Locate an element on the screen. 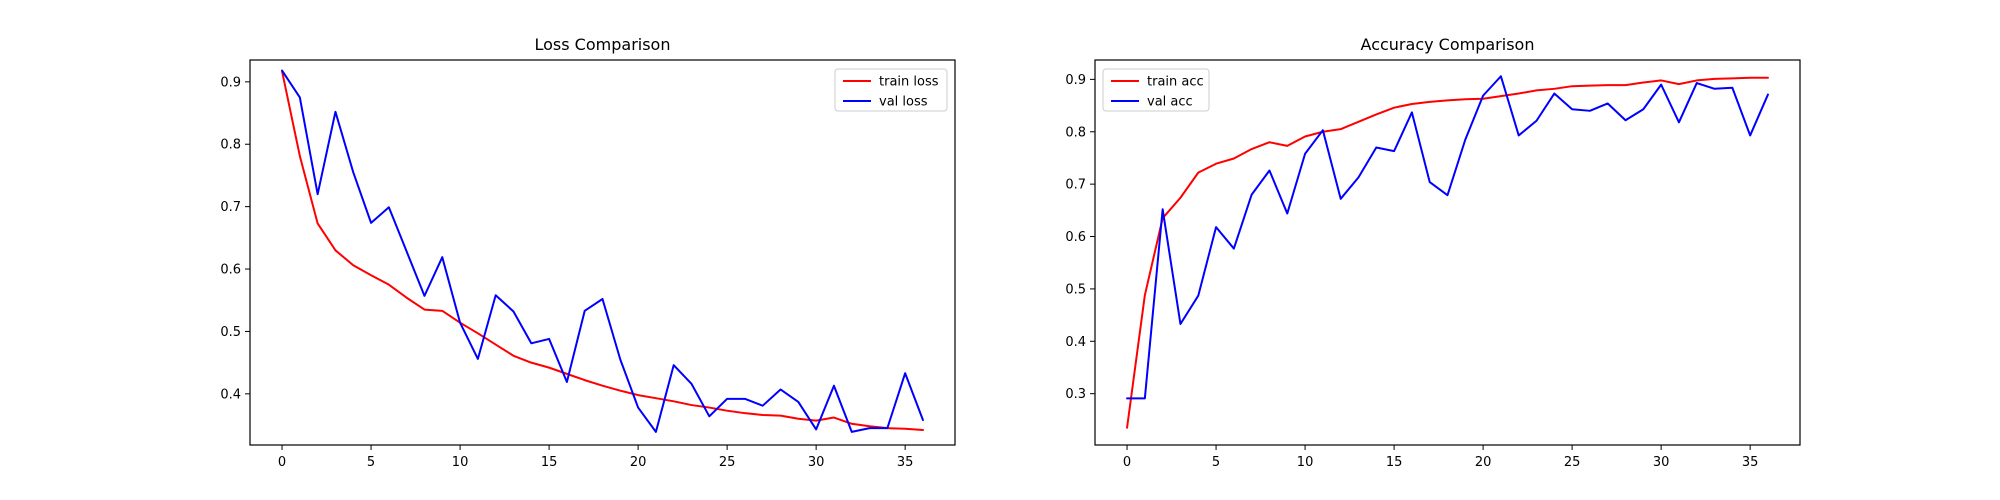 This screenshot has height=500, width=2000. legend-label-val-acc: val acc is located at coordinates (1170, 102).